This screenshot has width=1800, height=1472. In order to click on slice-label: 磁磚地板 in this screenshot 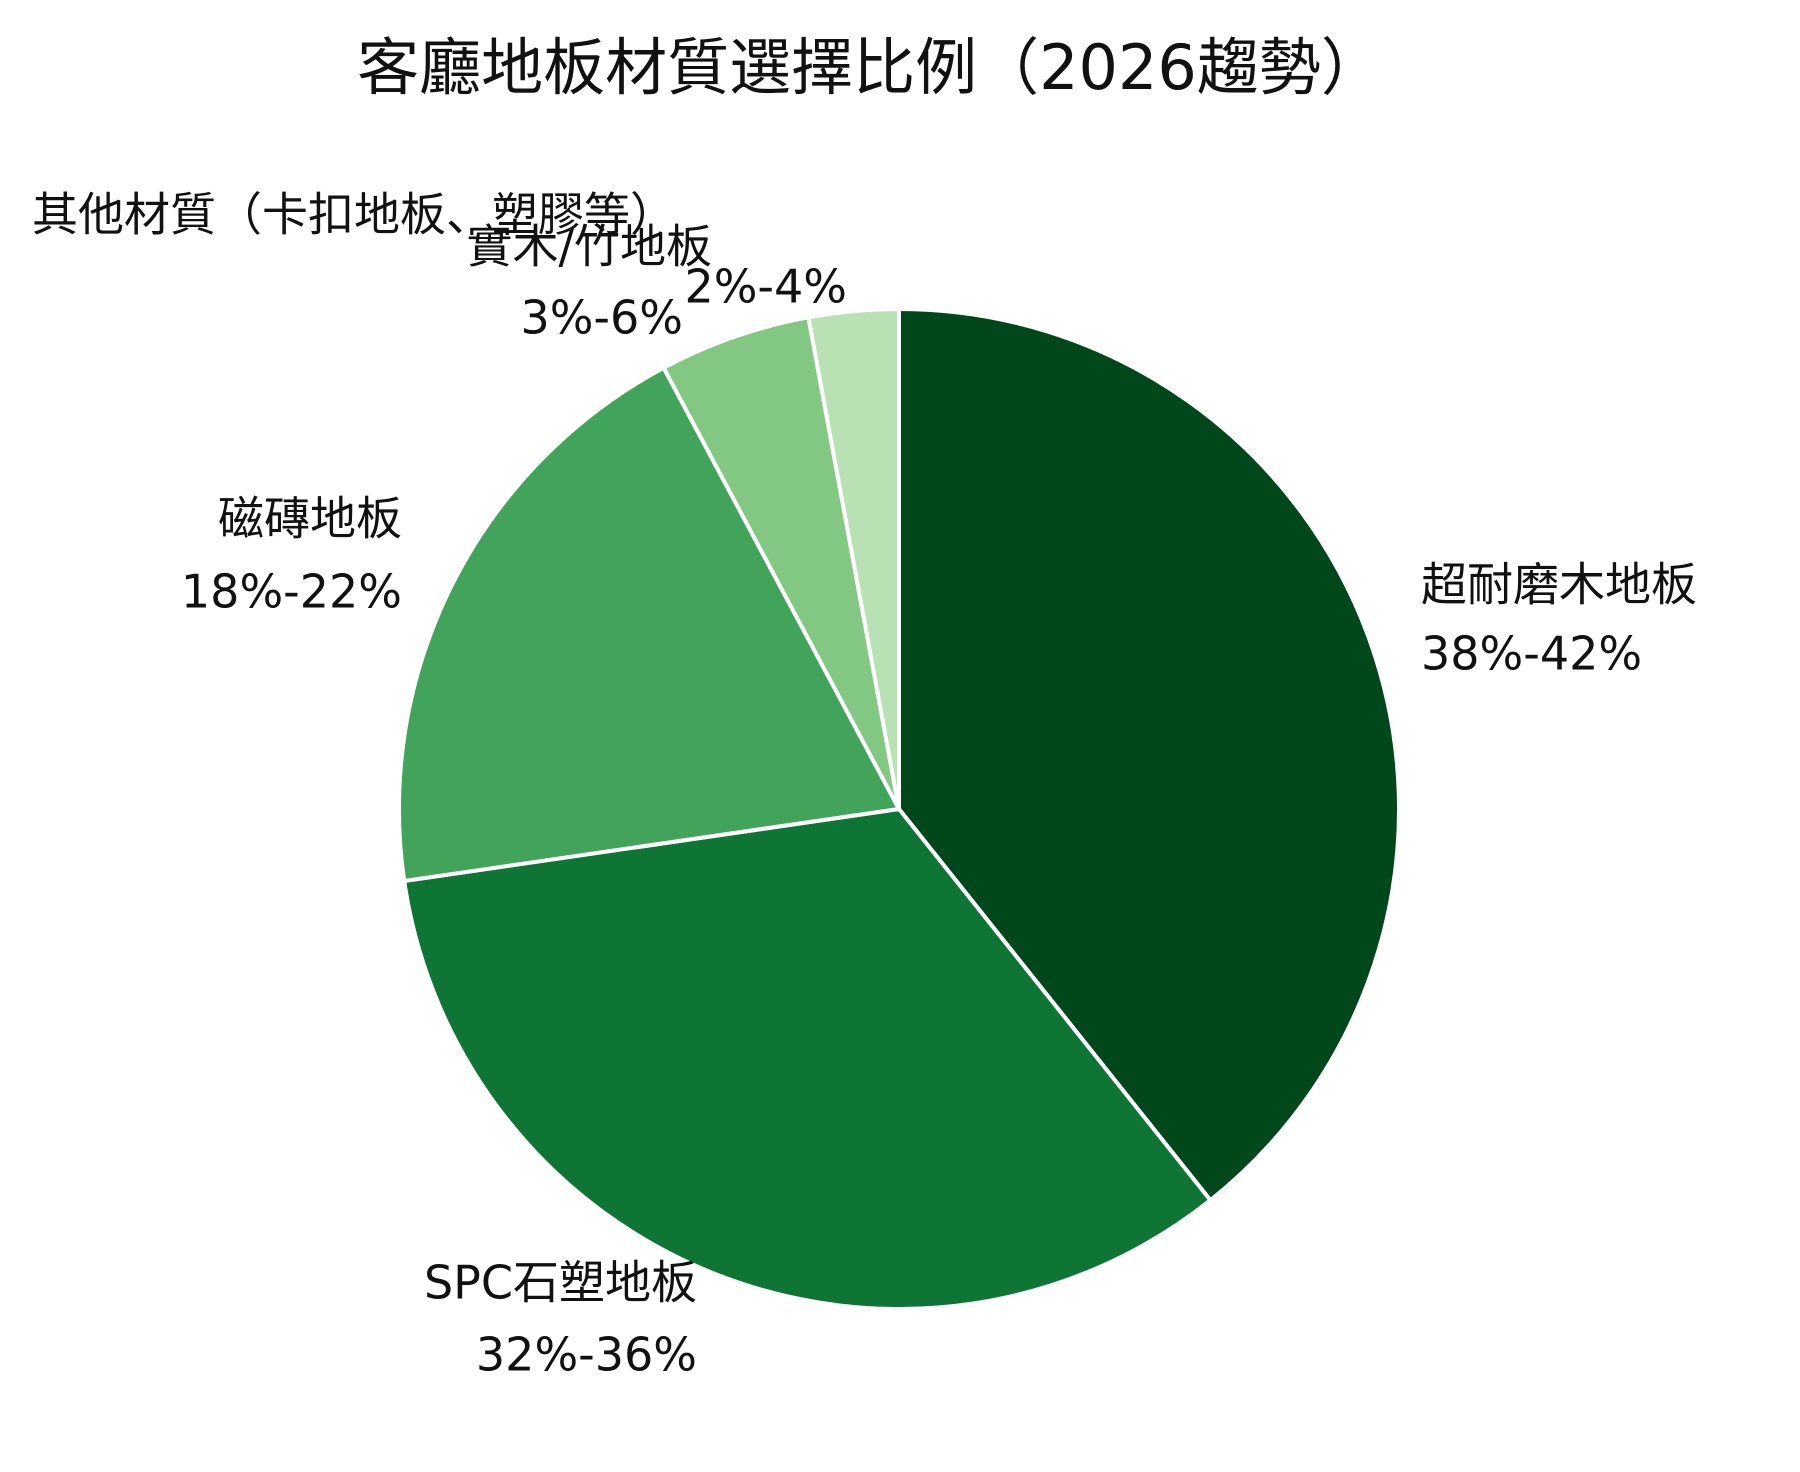, I will do `click(310, 519)`.